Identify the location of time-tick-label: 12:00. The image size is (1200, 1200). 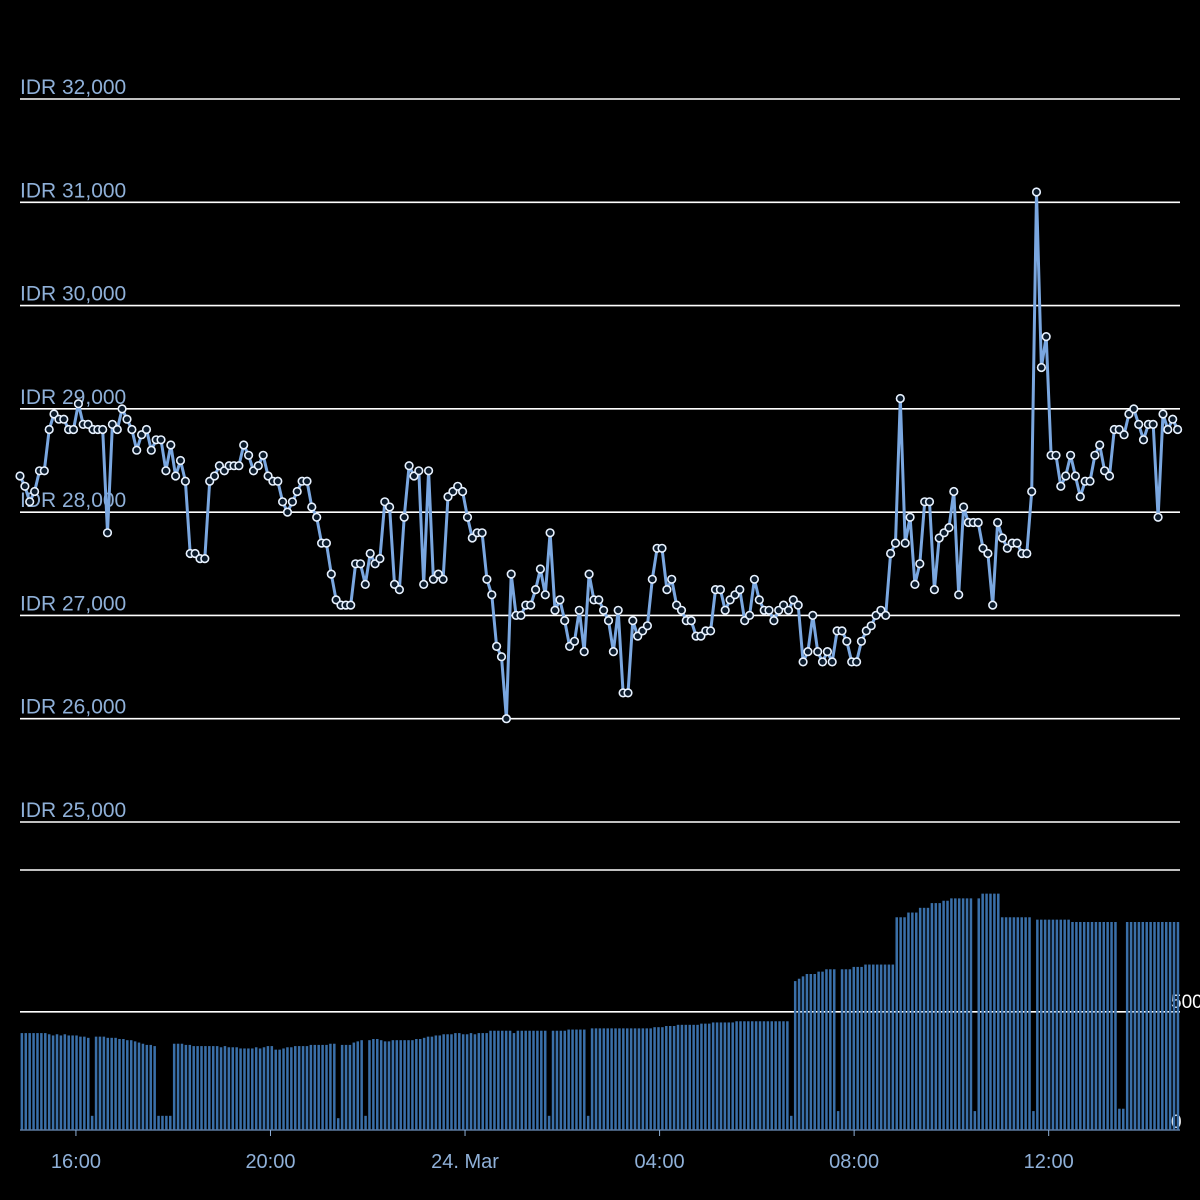
(1049, 1162).